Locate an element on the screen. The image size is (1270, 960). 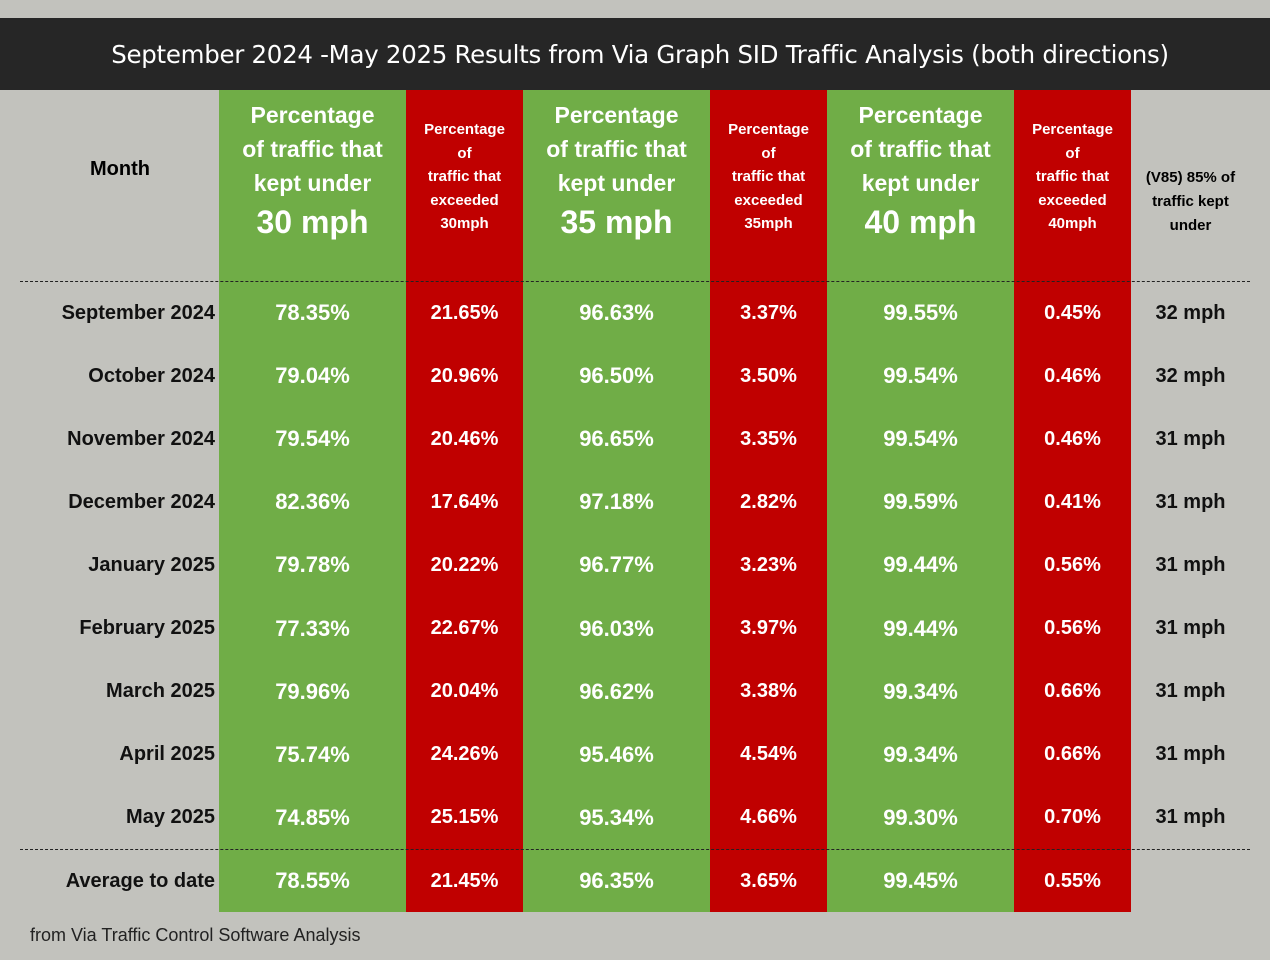
header-v85: (V85) 85% of traffic kept under is located at coordinates (1190, 261).